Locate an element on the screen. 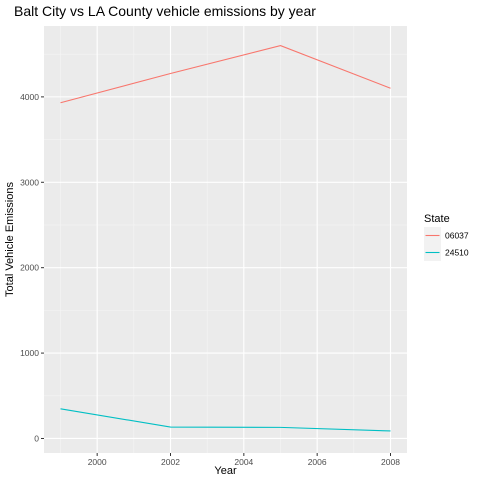  x-tick-label: 2004 is located at coordinates (243, 462).